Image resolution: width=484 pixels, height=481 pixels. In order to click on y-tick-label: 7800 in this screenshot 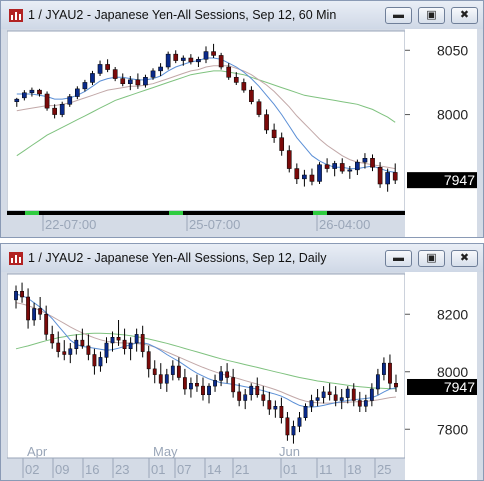, I will do `click(452, 429)`.